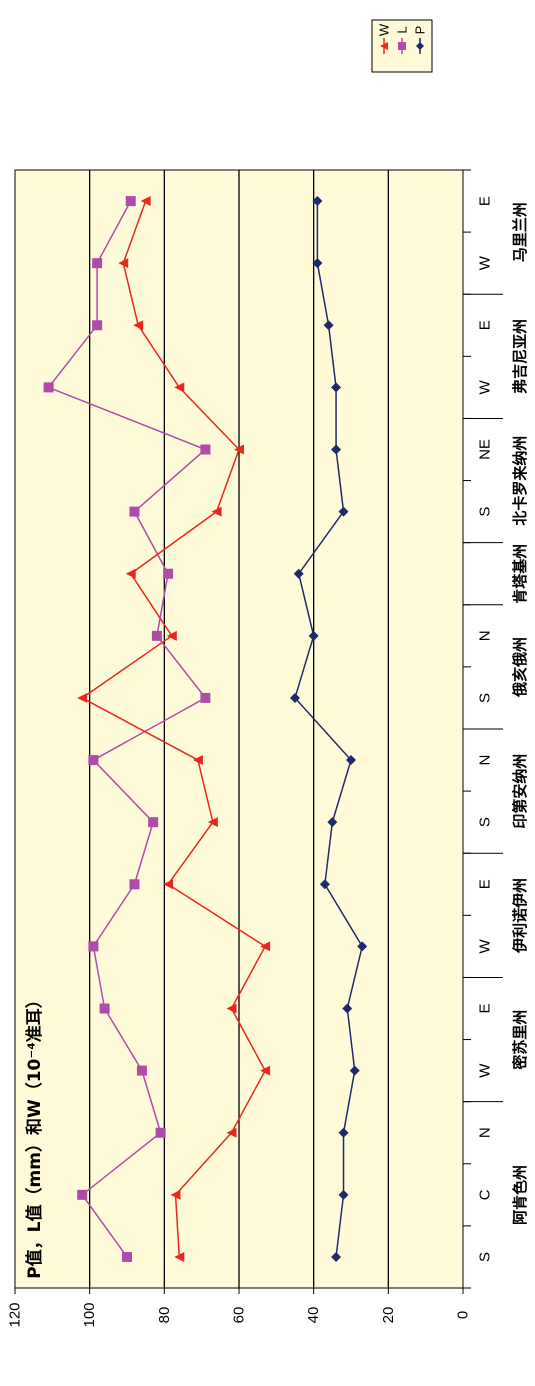 The width and height of the screenshot is (535, 1386). Describe the element at coordinates (520, 791) in the screenshot. I see `group-label: 印第安纳州` at that location.